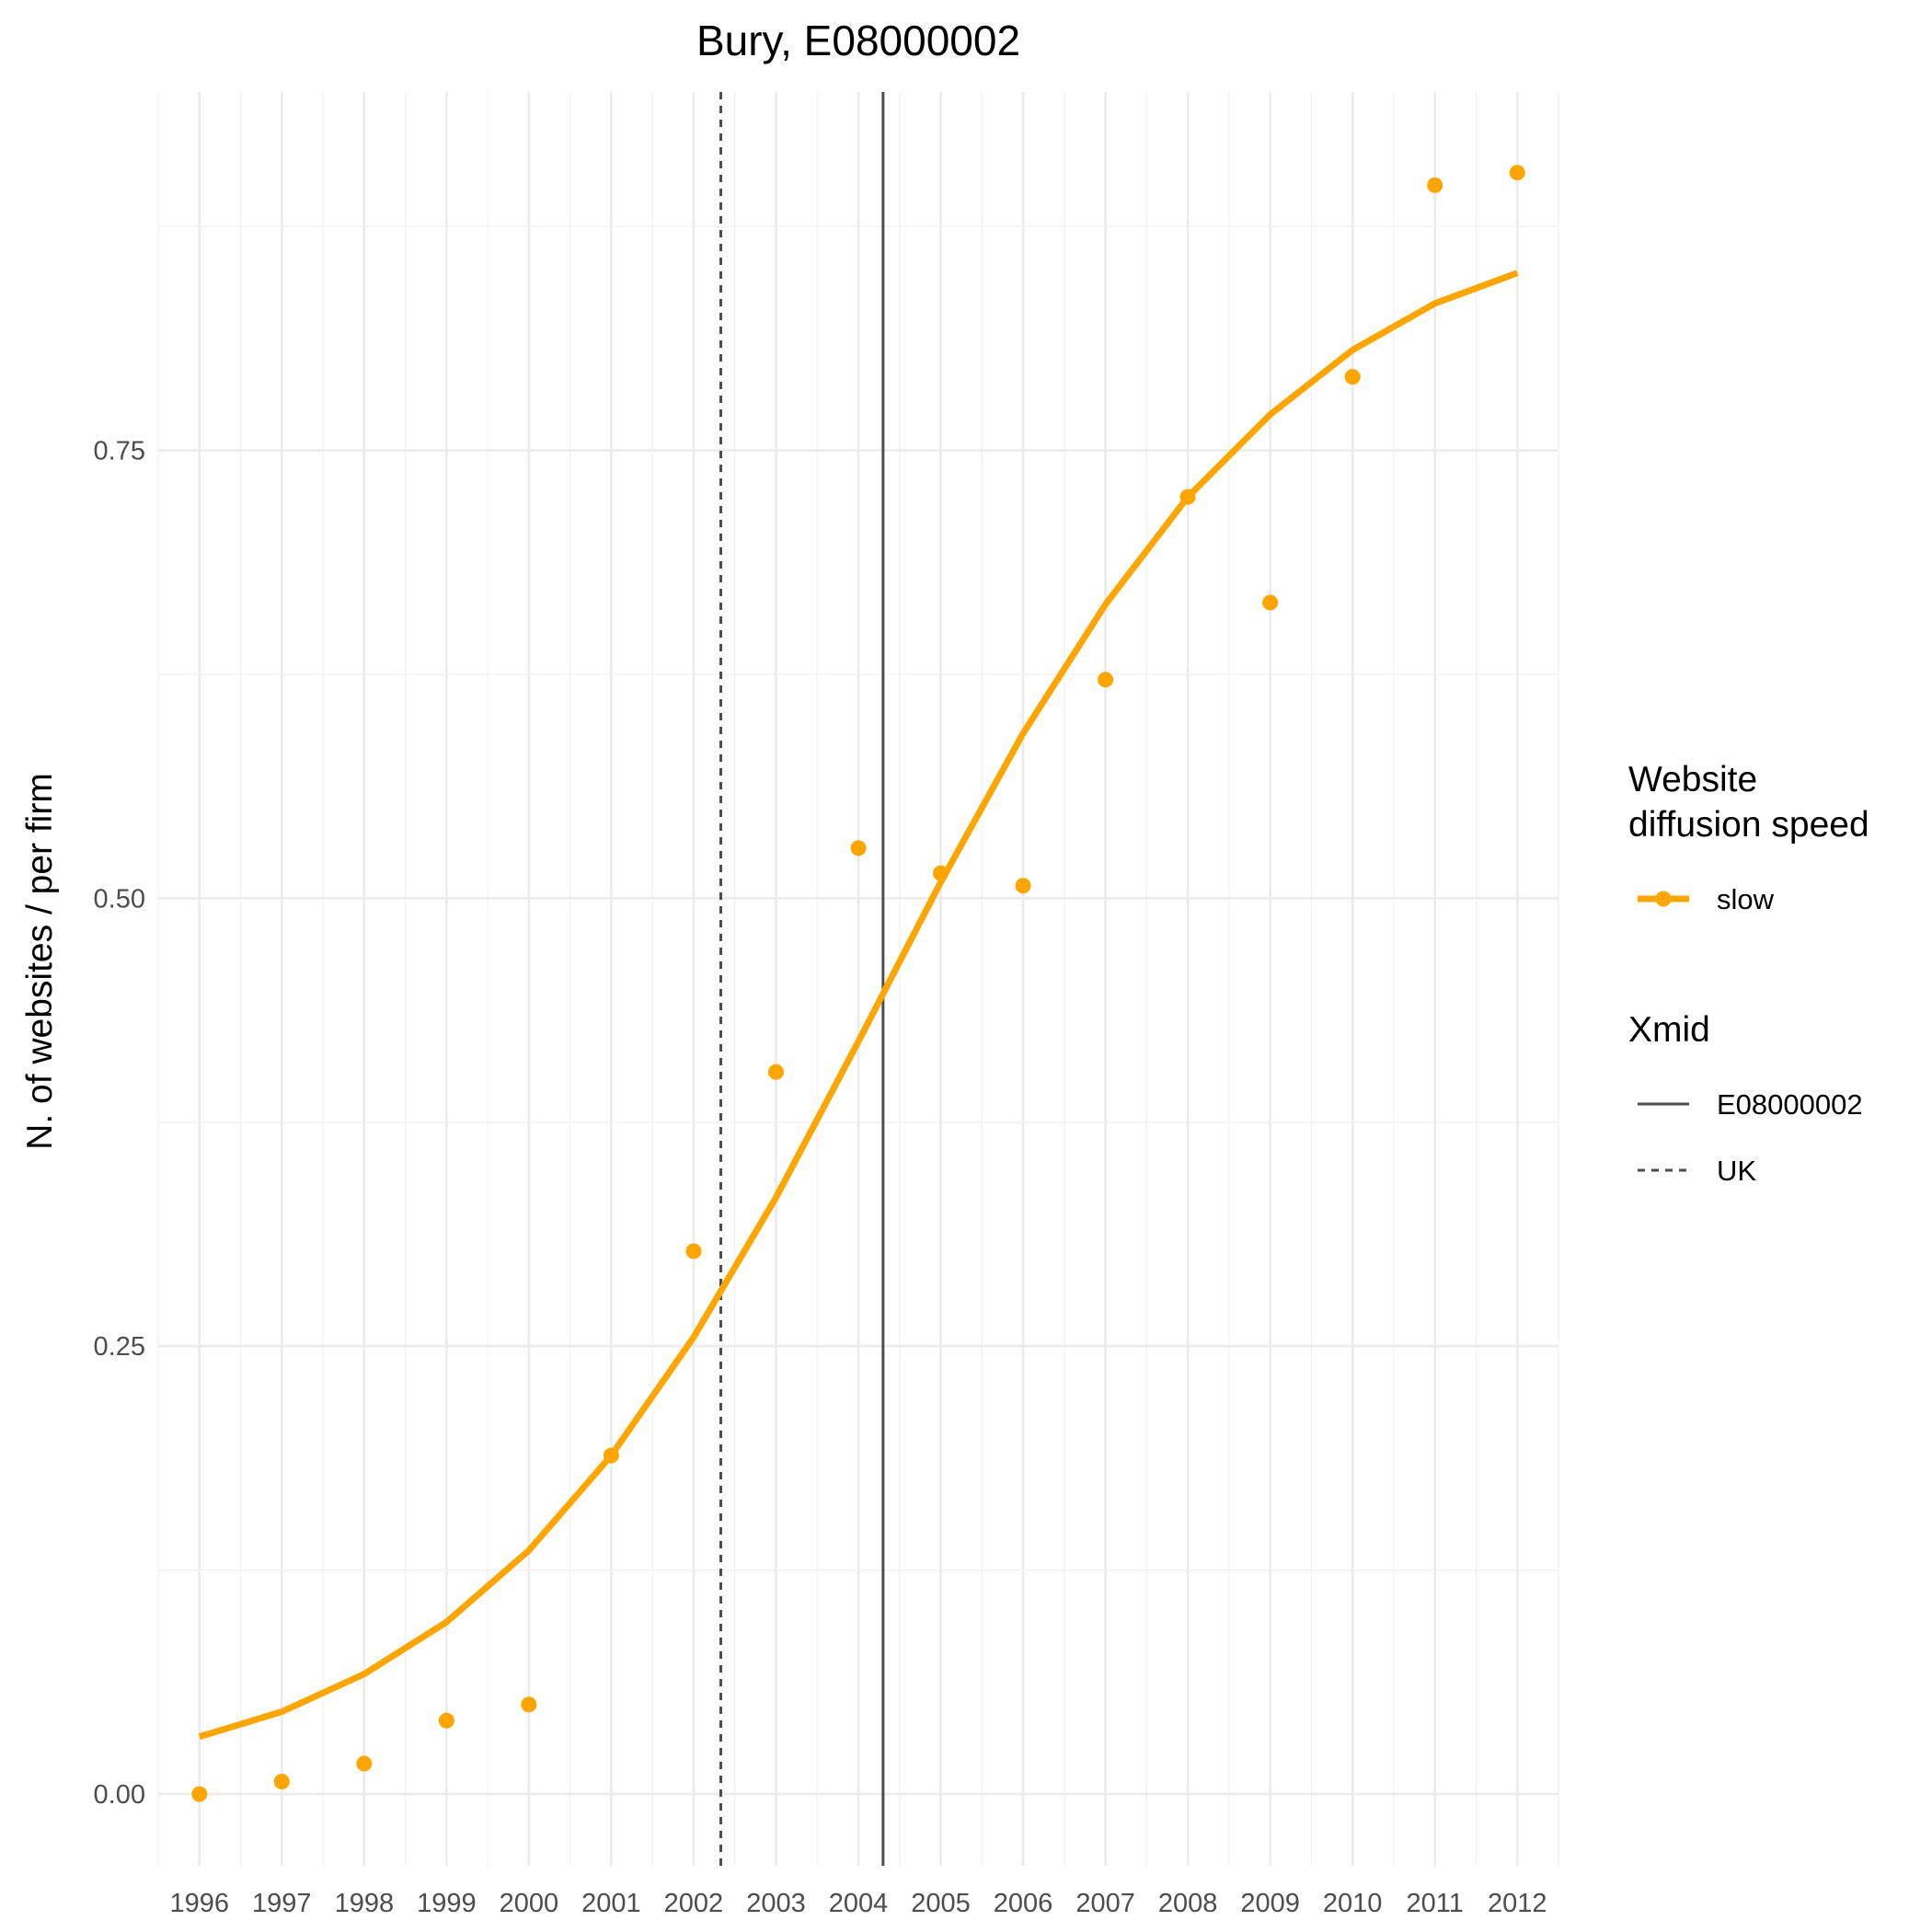 Image resolution: width=1932 pixels, height=1932 pixels. I want to click on x-tick-label: 1997, so click(282, 1903).